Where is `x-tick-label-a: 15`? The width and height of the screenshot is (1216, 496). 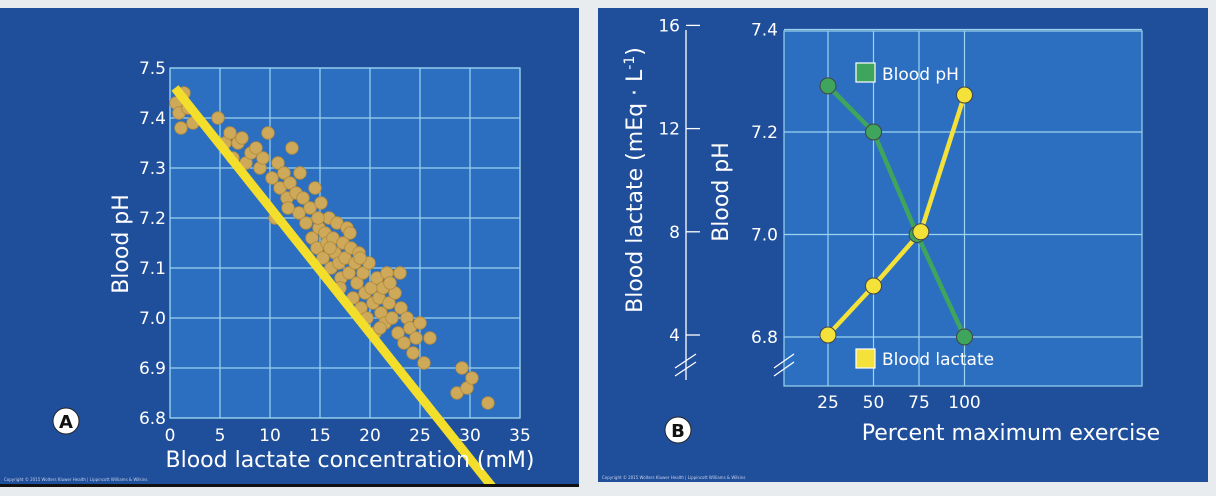 x-tick-label-a: 15 is located at coordinates (320, 436).